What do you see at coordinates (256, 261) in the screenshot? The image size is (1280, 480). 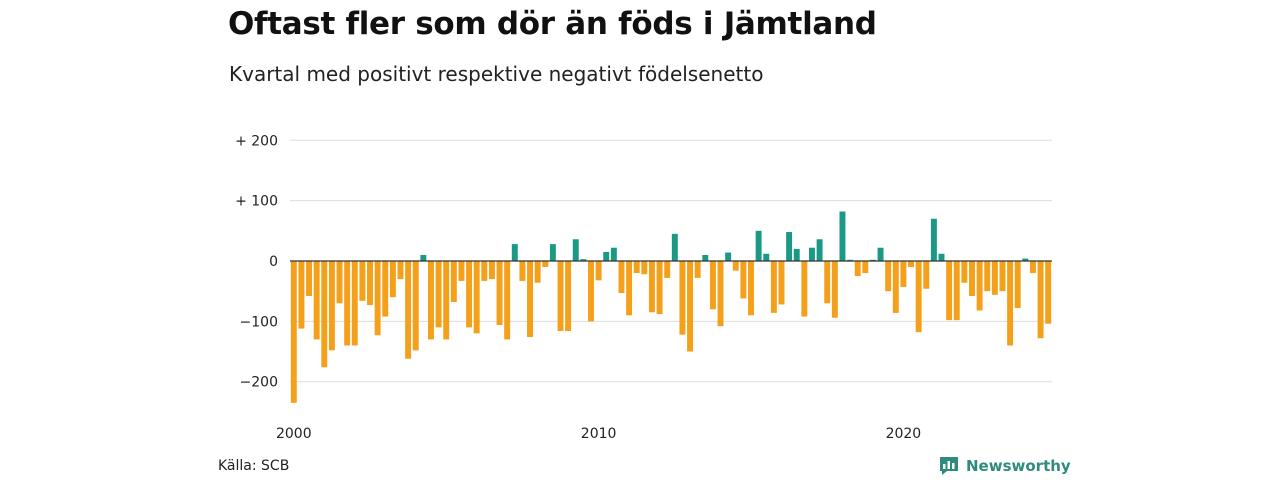 I see `y-tick-labels: + 200 + 100 0 −100 −200` at bounding box center [256, 261].